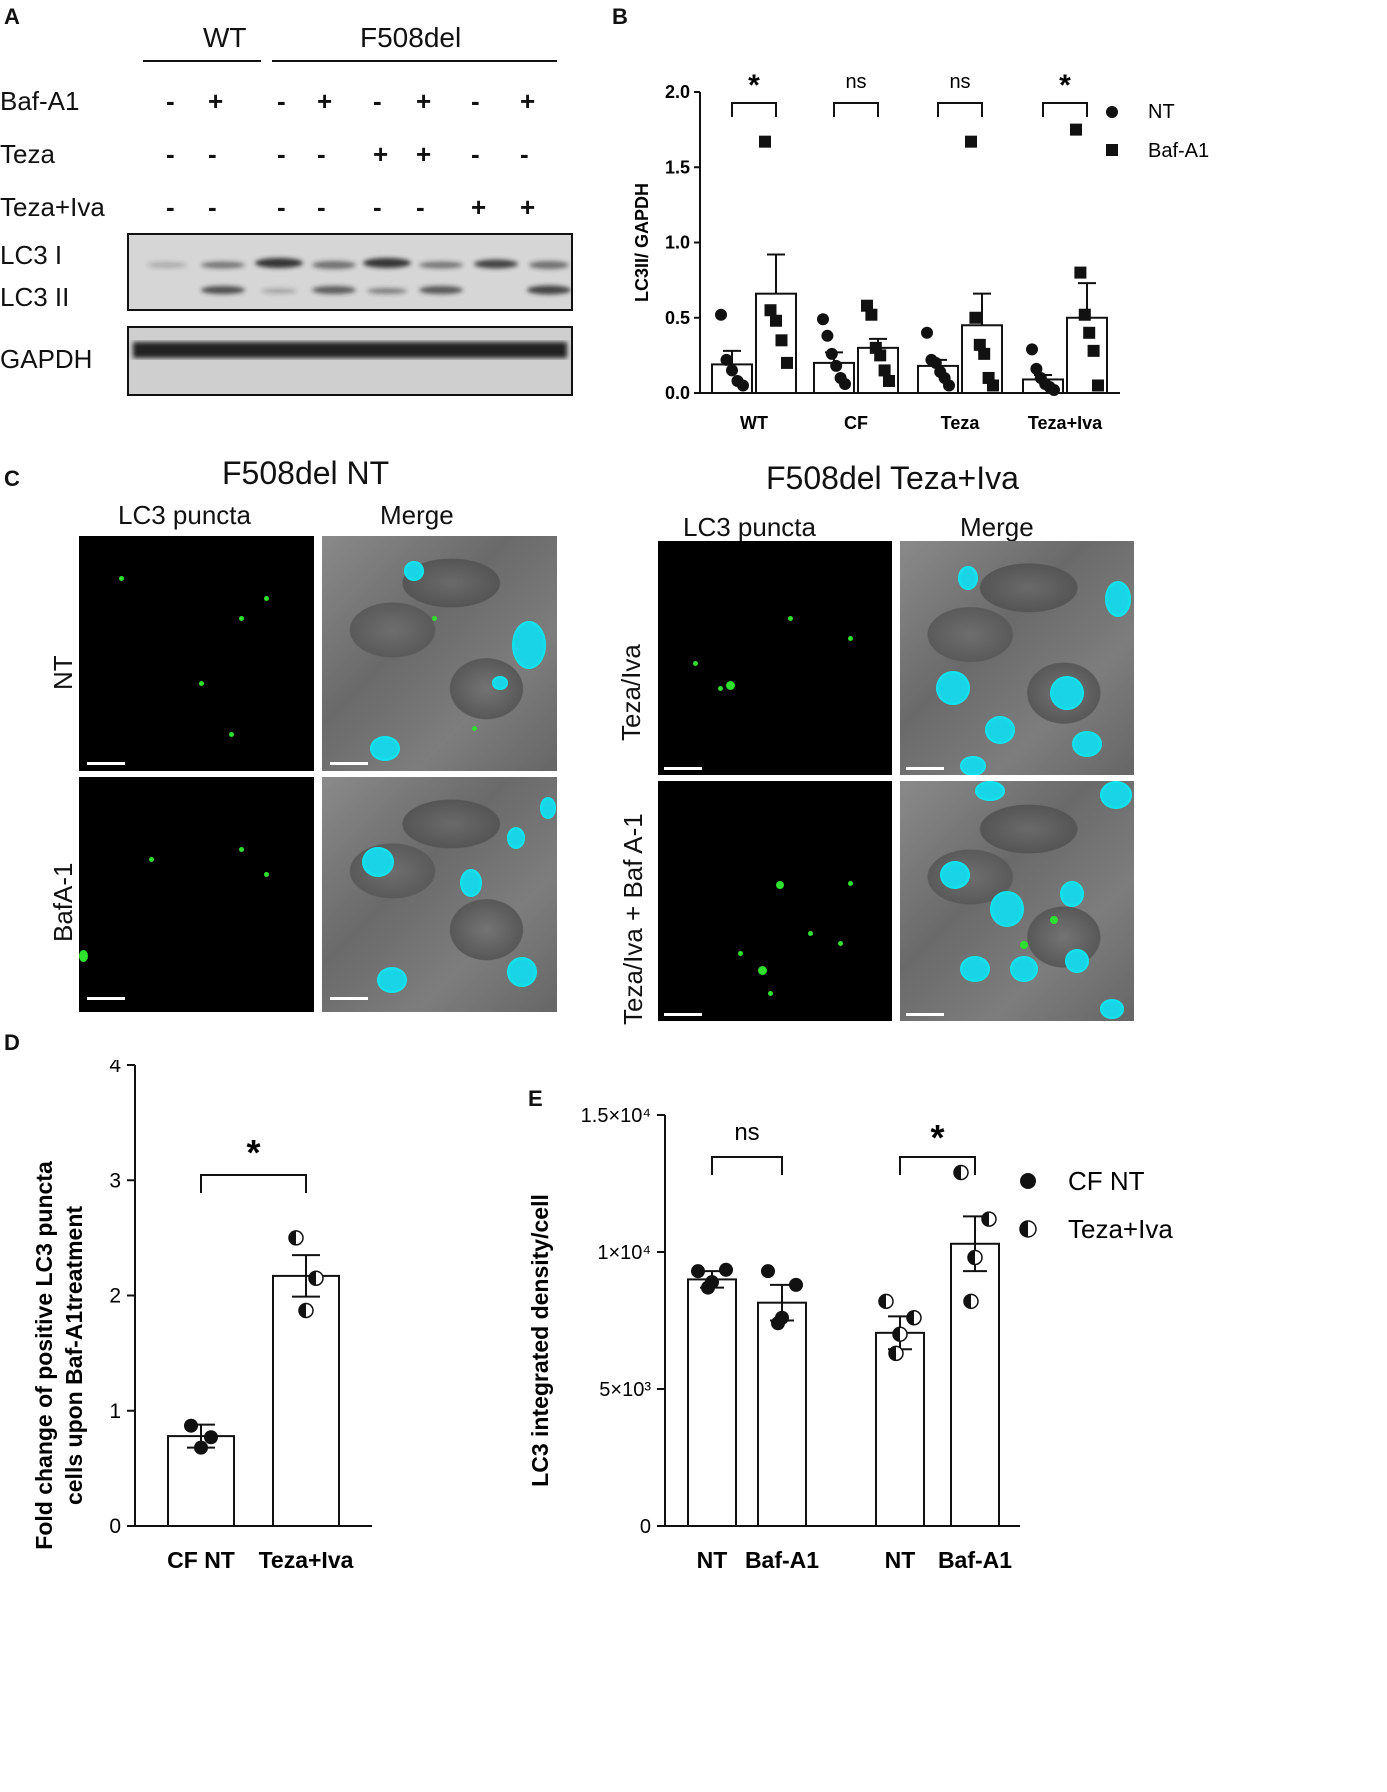  Describe the element at coordinates (631, 692) in the screenshot. I see `row-label-tezaiva-c: Teza/Iva` at that location.